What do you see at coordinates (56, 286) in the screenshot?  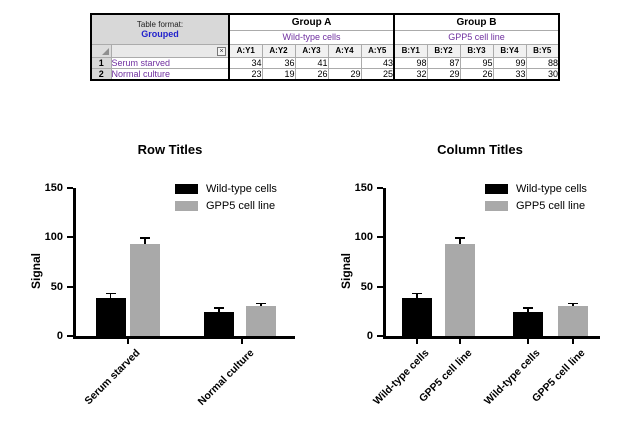 I see `y-tick-label: 50` at bounding box center [56, 286].